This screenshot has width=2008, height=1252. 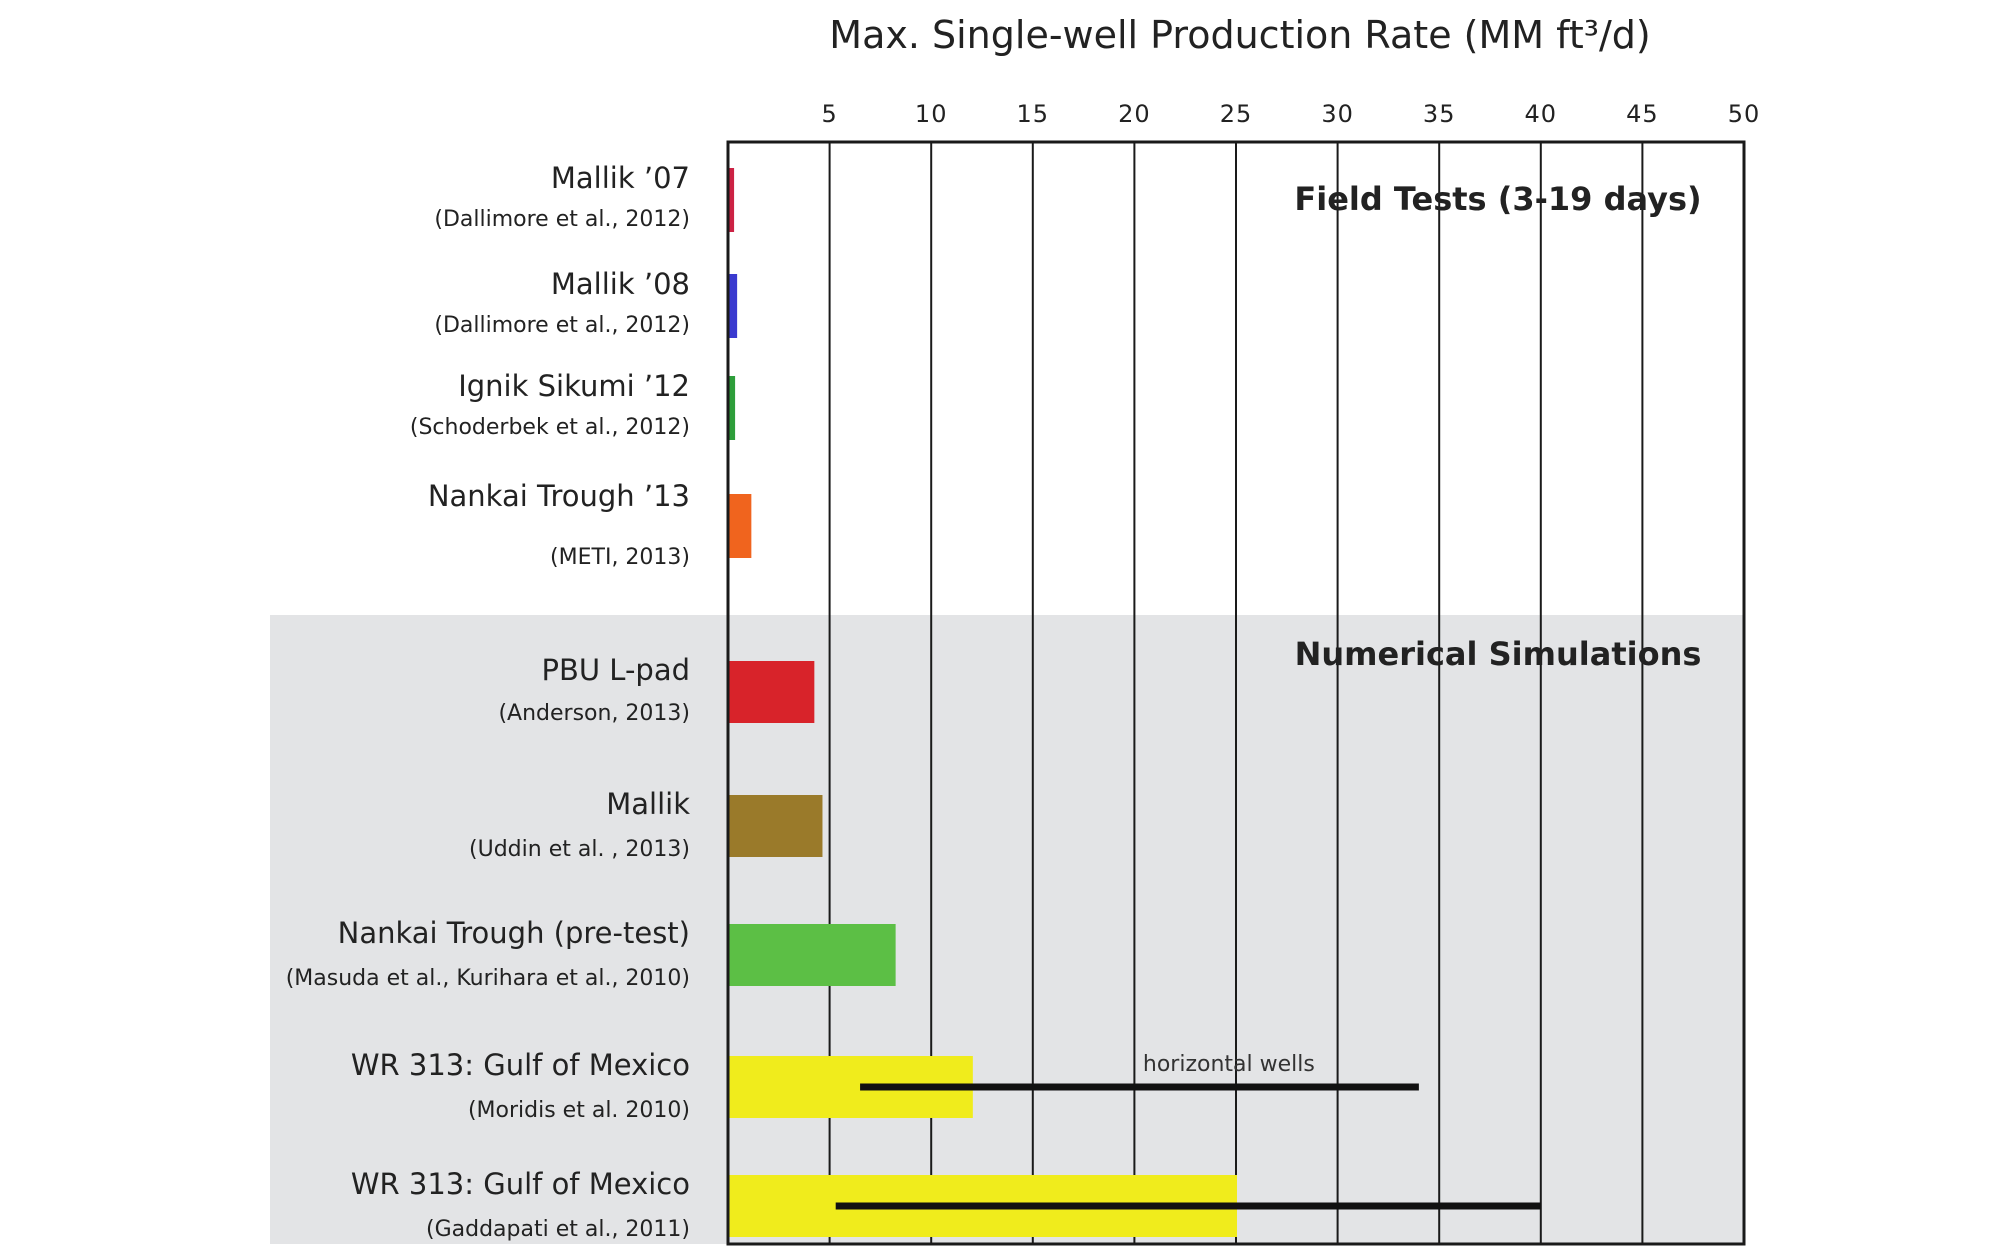 I want to click on x-tick-label-30: 30, so click(x=1337, y=114).